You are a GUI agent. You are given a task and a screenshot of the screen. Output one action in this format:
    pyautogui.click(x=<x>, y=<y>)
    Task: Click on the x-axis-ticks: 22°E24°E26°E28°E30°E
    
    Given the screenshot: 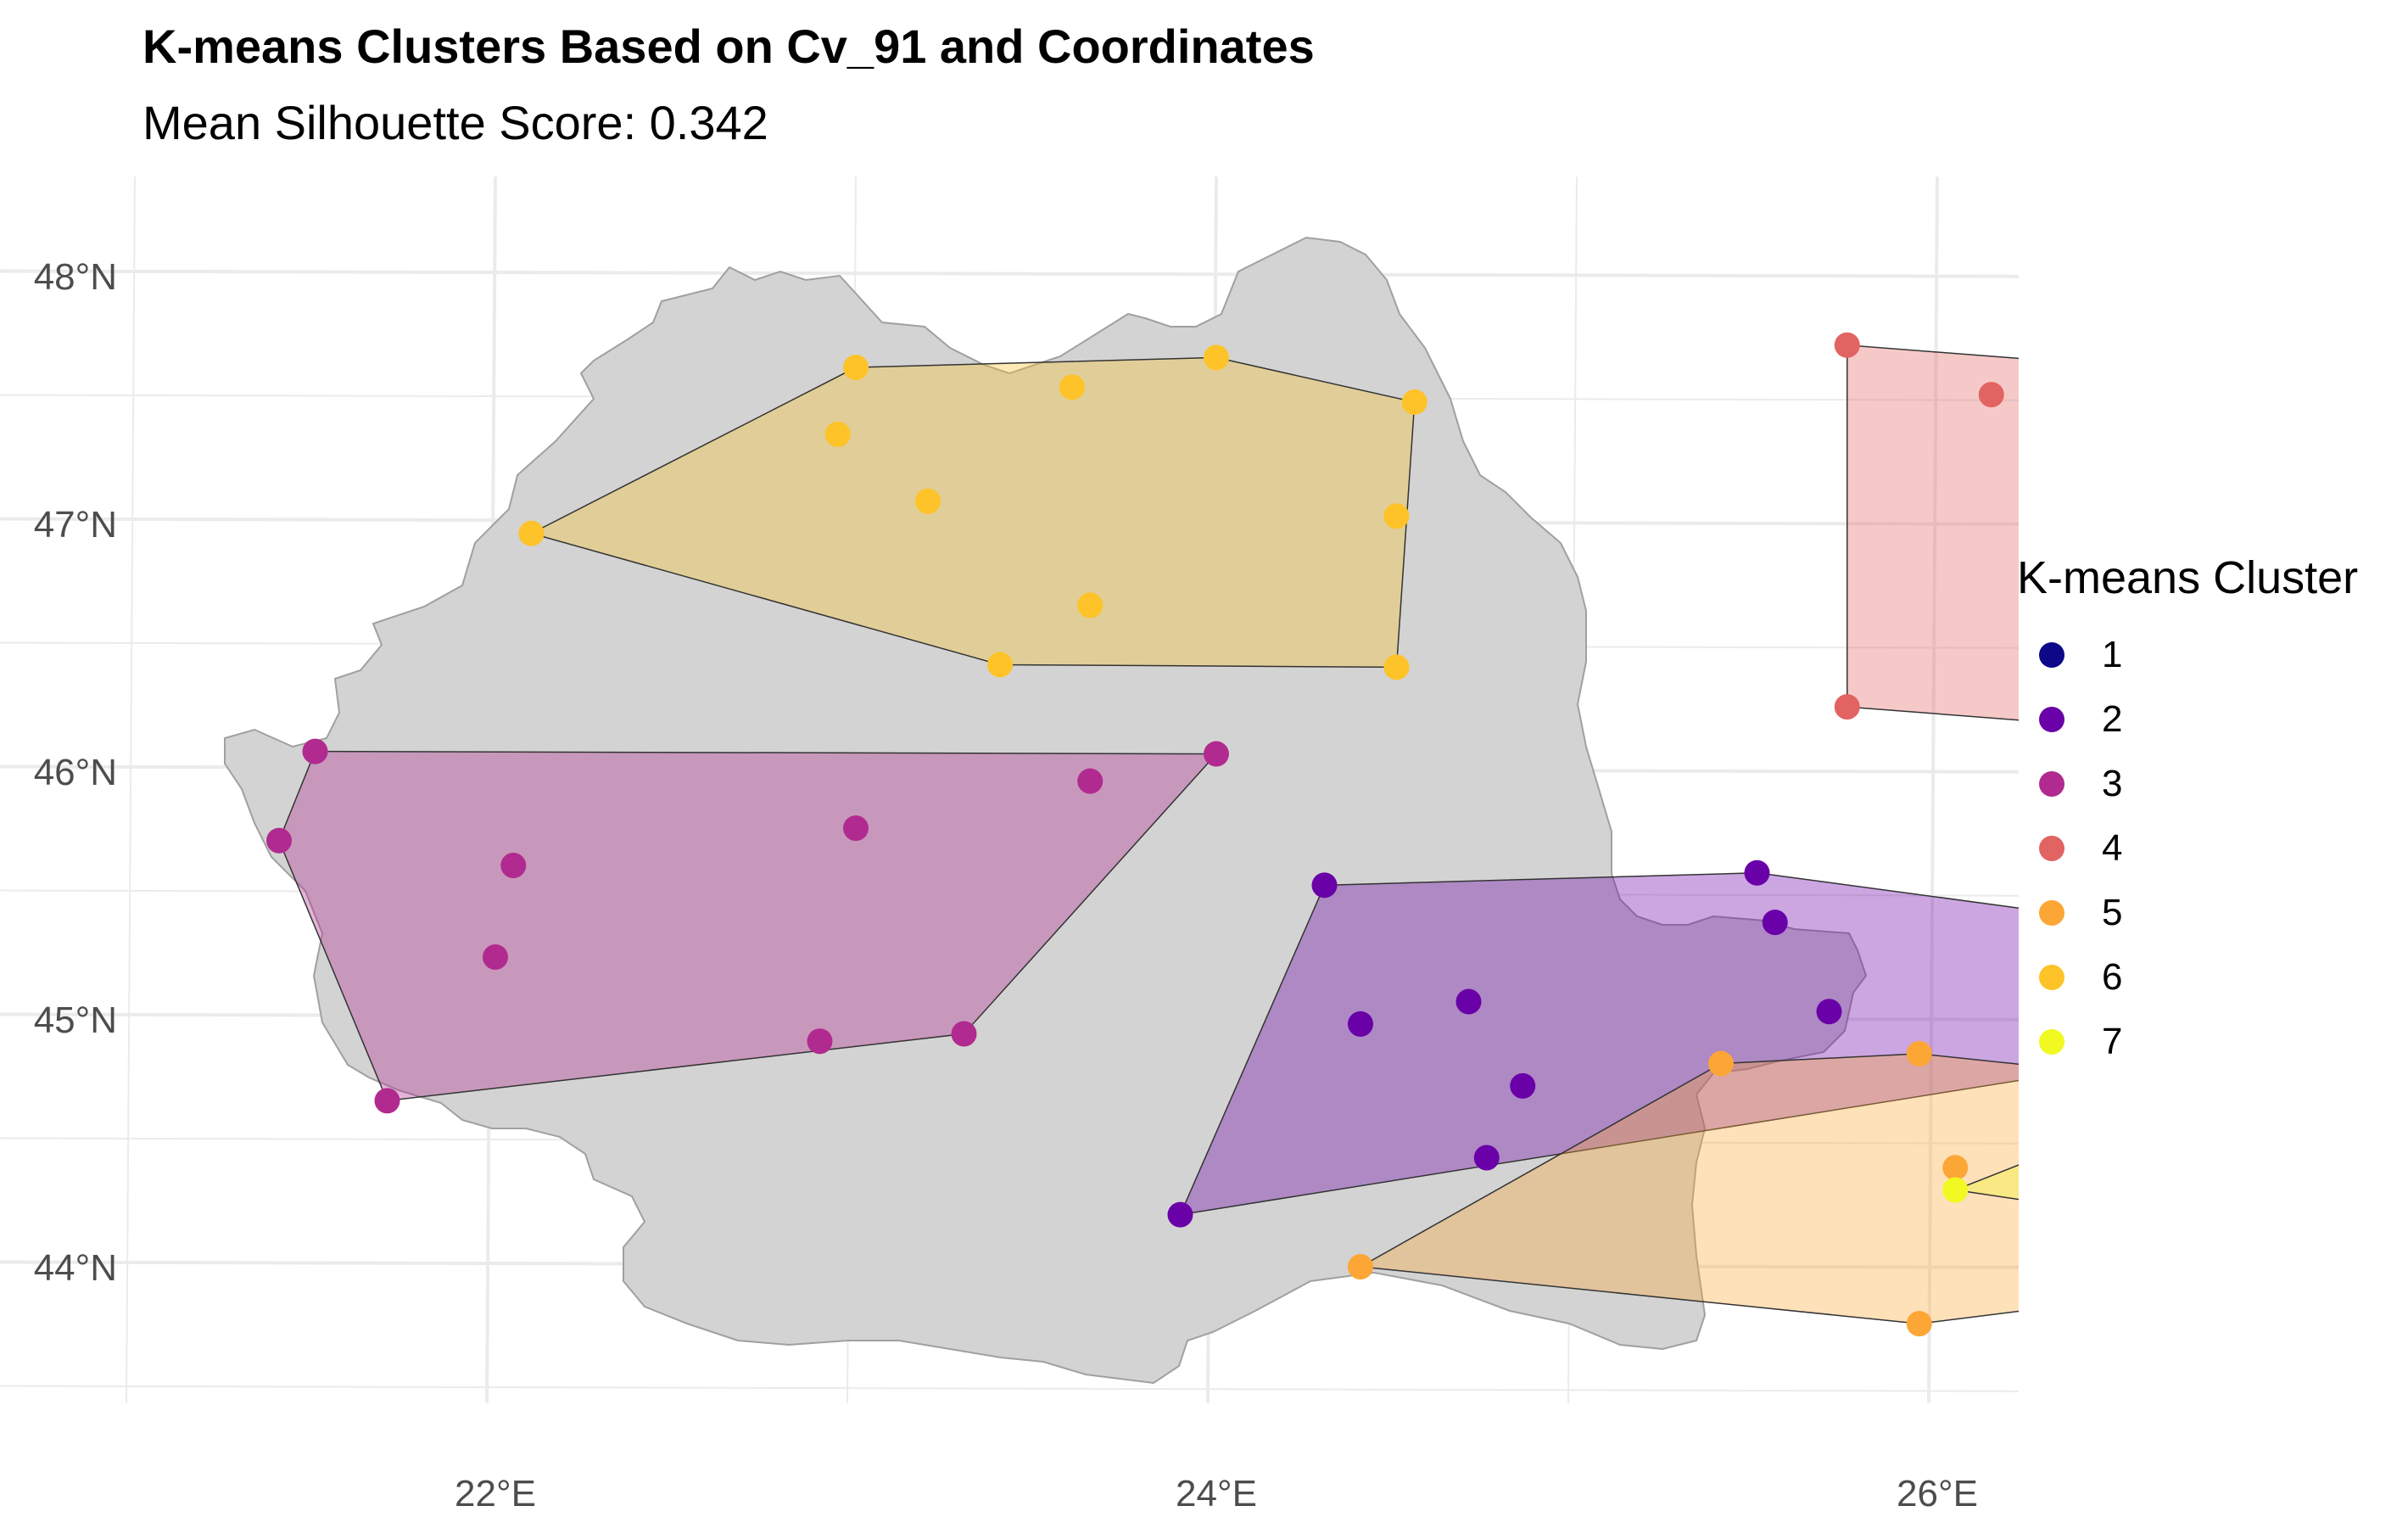 What is the action you would take?
    pyautogui.click(x=1216, y=1493)
    